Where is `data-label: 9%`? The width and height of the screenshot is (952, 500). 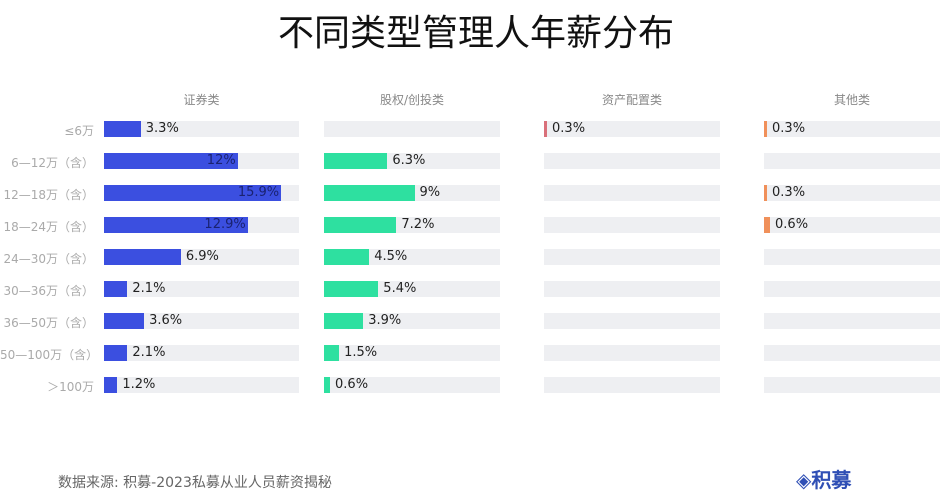
data-label: 9% is located at coordinates (430, 192).